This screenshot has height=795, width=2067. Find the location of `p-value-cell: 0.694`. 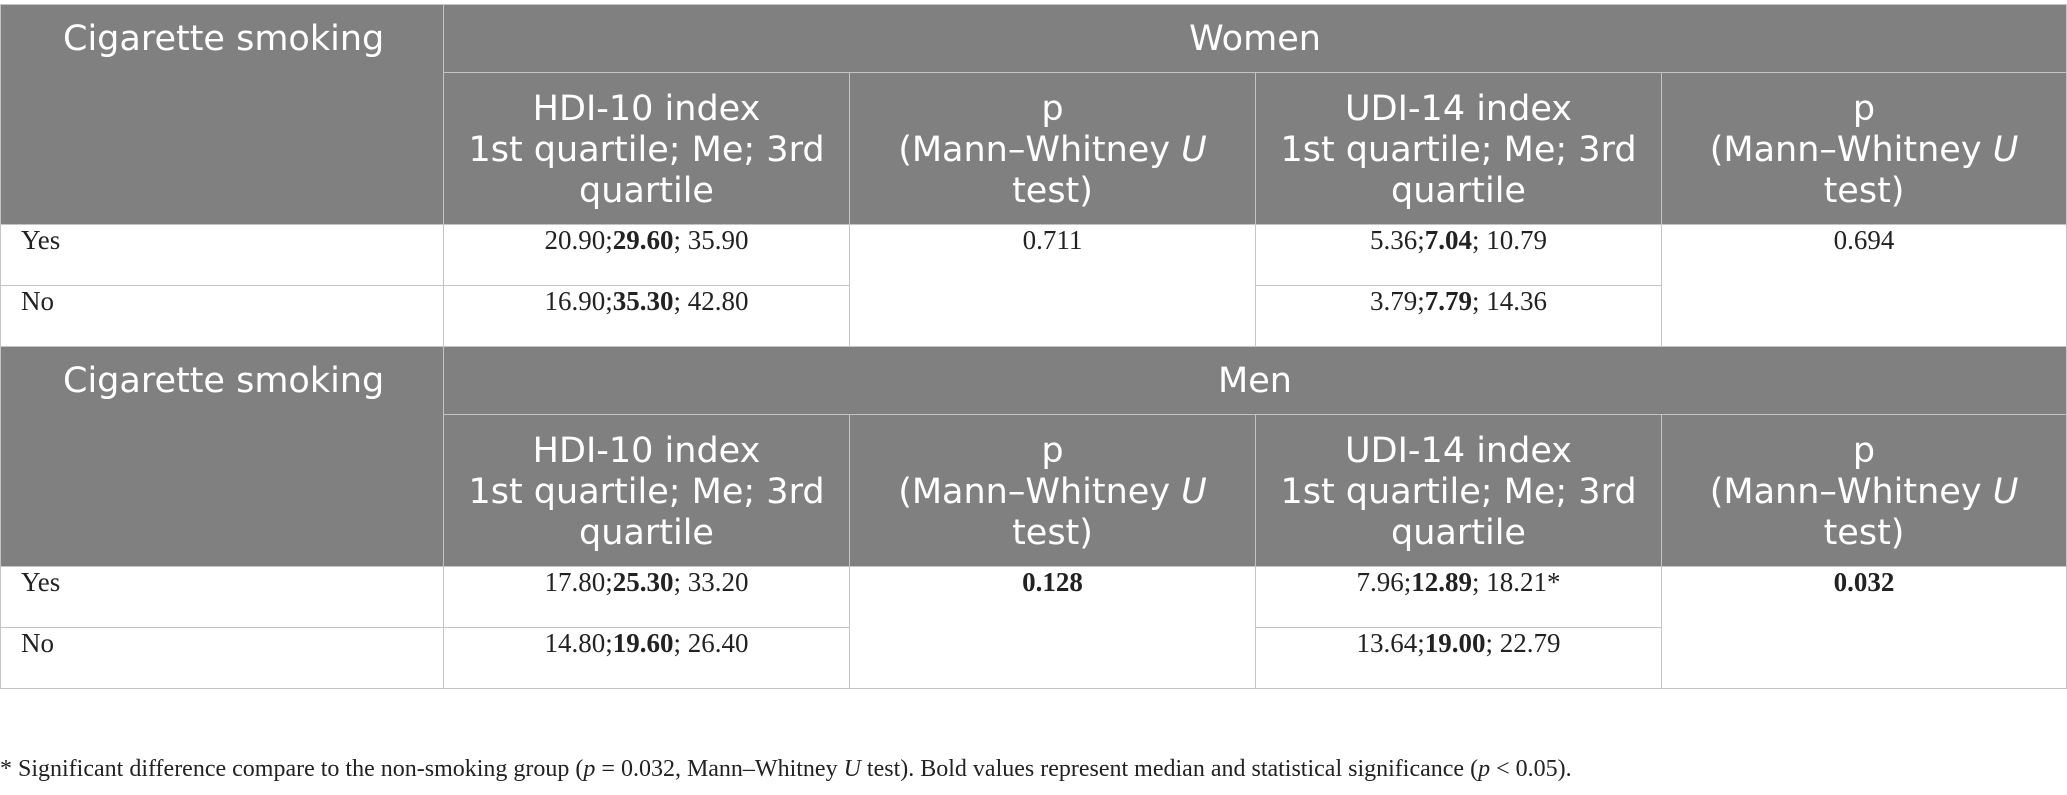

p-value-cell: 0.694 is located at coordinates (1863, 285).